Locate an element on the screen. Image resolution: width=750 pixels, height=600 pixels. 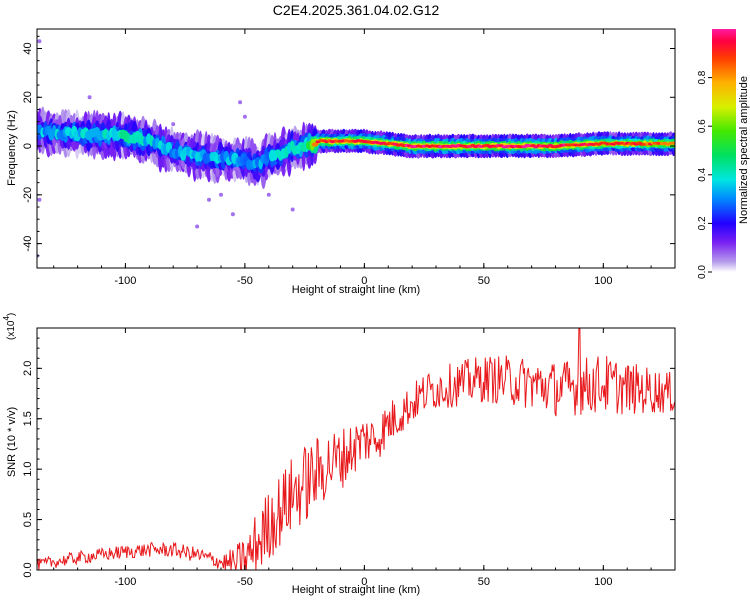
snr-scale-close: ) is located at coordinates (11, 314).